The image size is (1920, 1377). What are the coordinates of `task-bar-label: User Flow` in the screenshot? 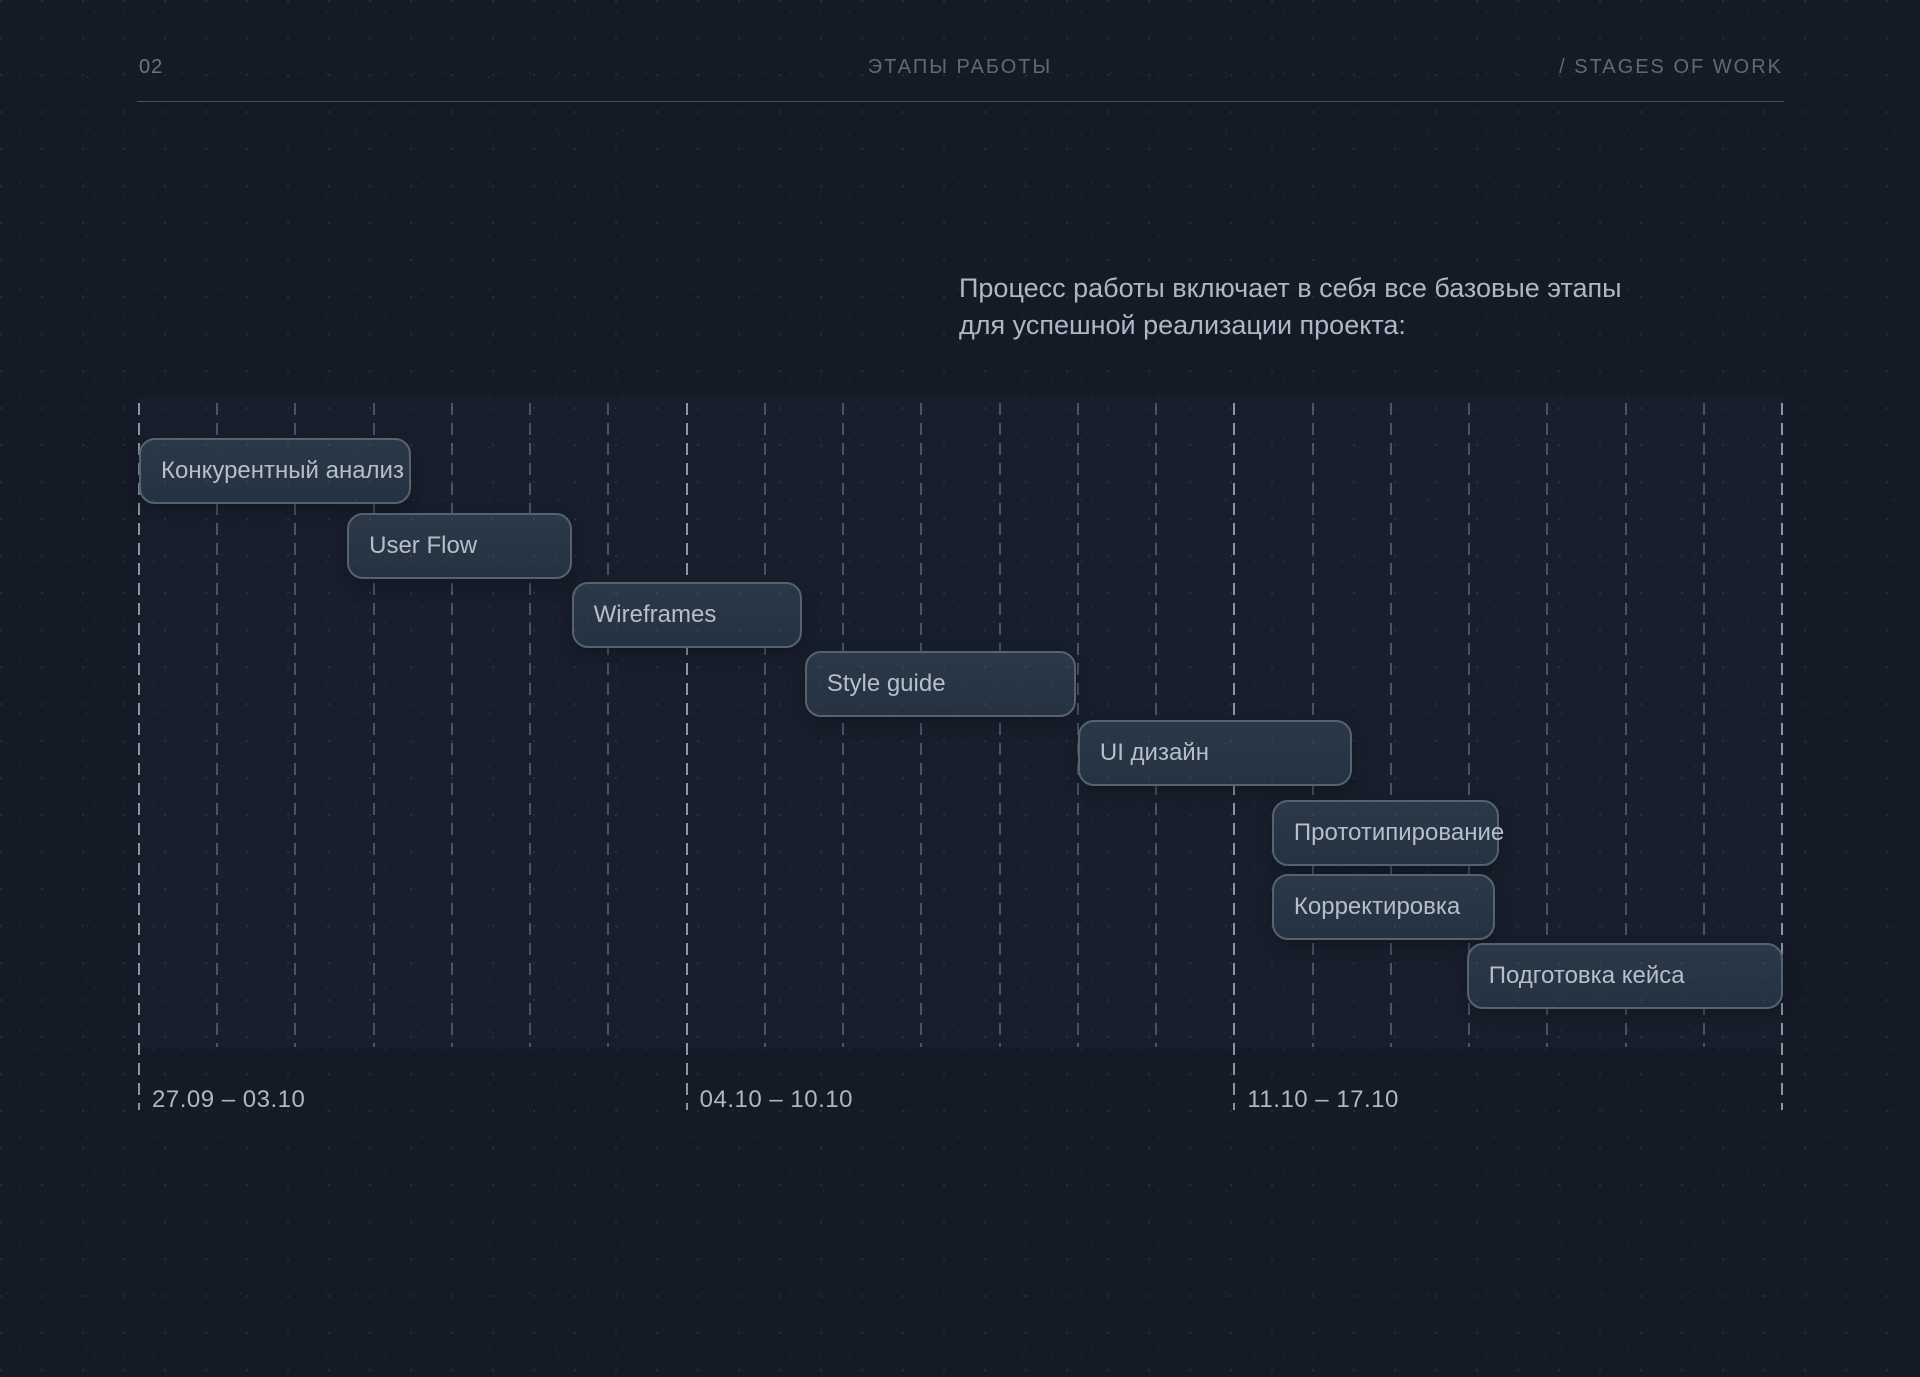 It's located at (423, 545).